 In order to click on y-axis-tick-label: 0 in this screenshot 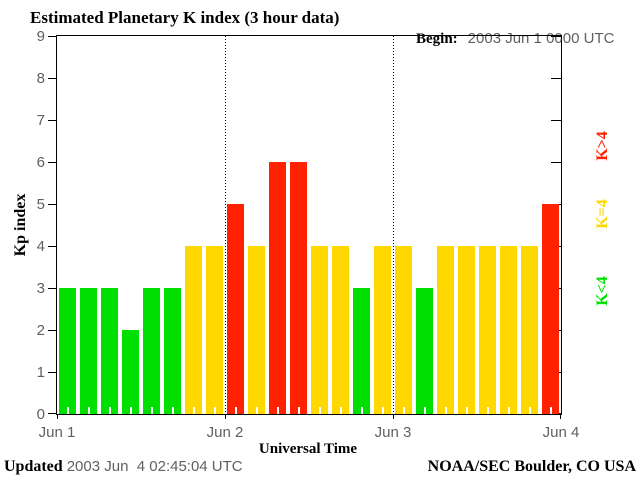, I will do `click(40, 414)`.